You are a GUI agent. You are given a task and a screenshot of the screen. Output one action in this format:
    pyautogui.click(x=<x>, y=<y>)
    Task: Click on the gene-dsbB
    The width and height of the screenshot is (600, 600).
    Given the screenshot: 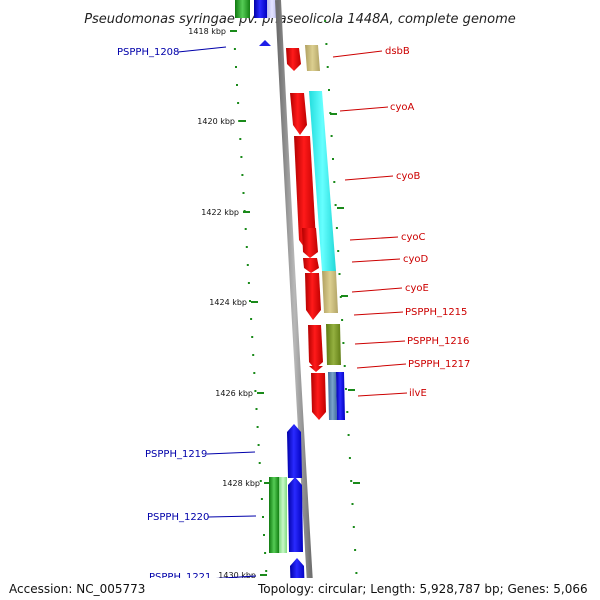 What is the action you would take?
    pyautogui.click(x=293, y=59)
    